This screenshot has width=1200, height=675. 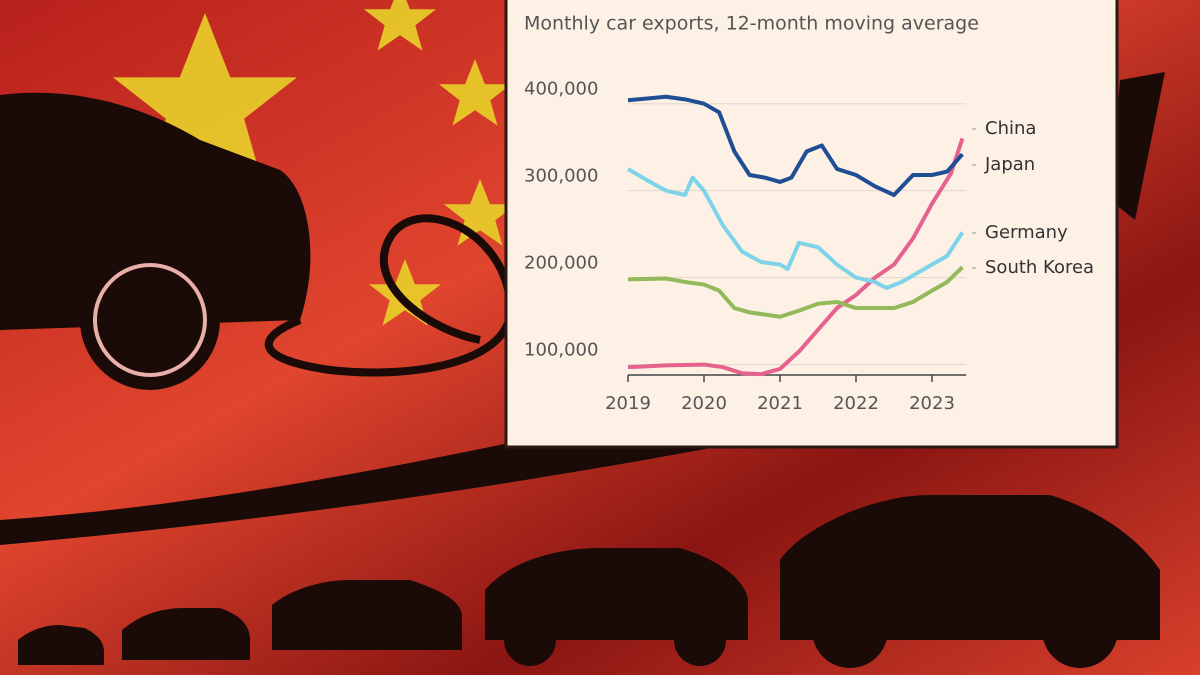 I want to click on legend-label: South Korea, so click(x=1039, y=267).